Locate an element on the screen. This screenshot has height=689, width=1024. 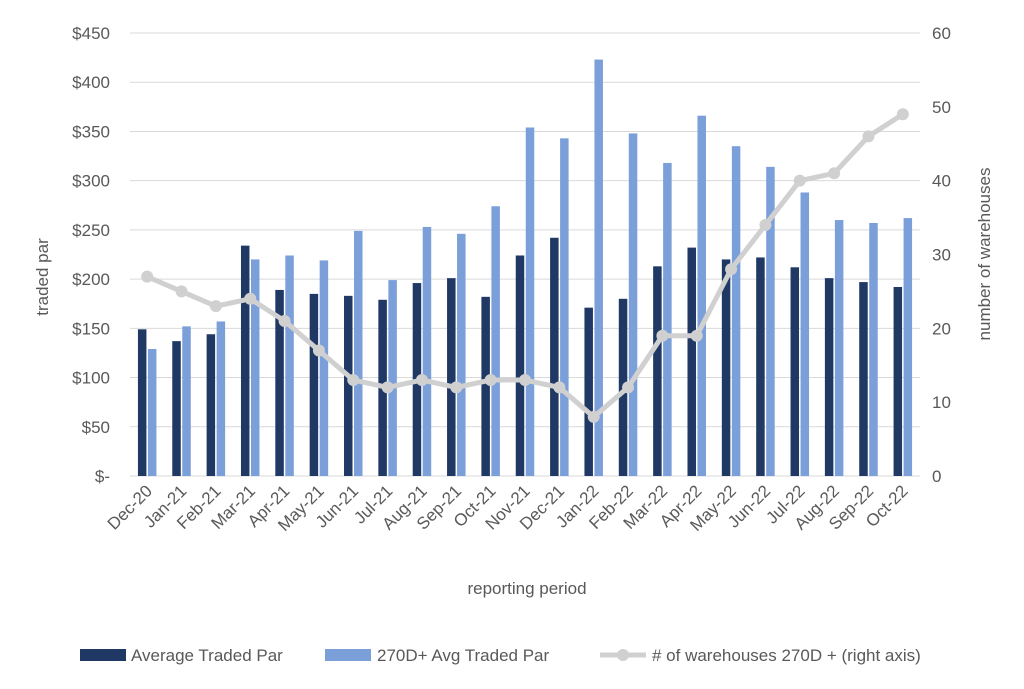
y2-tick-label: 0 is located at coordinates (936, 476).